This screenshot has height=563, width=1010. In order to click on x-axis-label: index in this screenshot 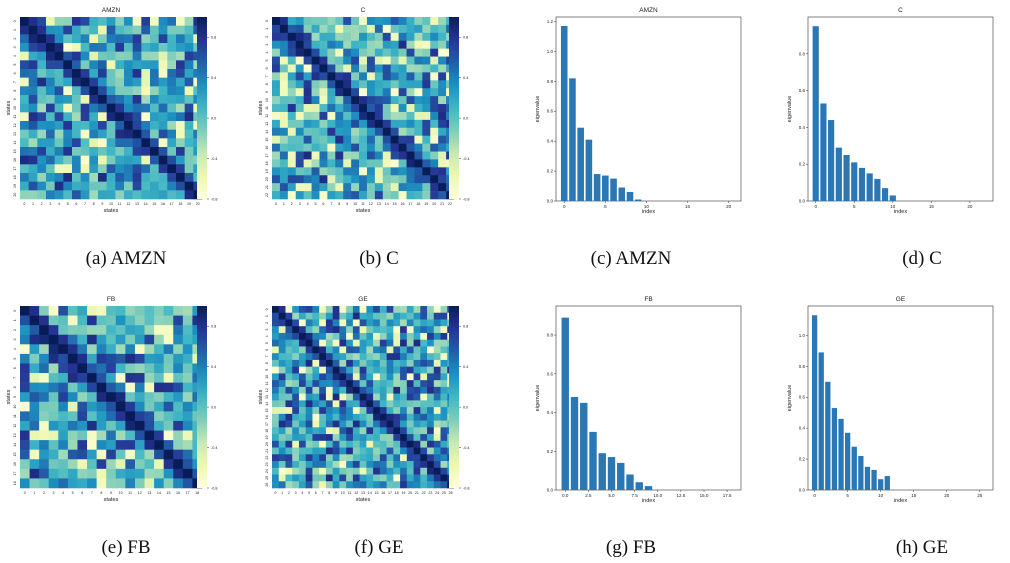, I will do `click(648, 212)`.